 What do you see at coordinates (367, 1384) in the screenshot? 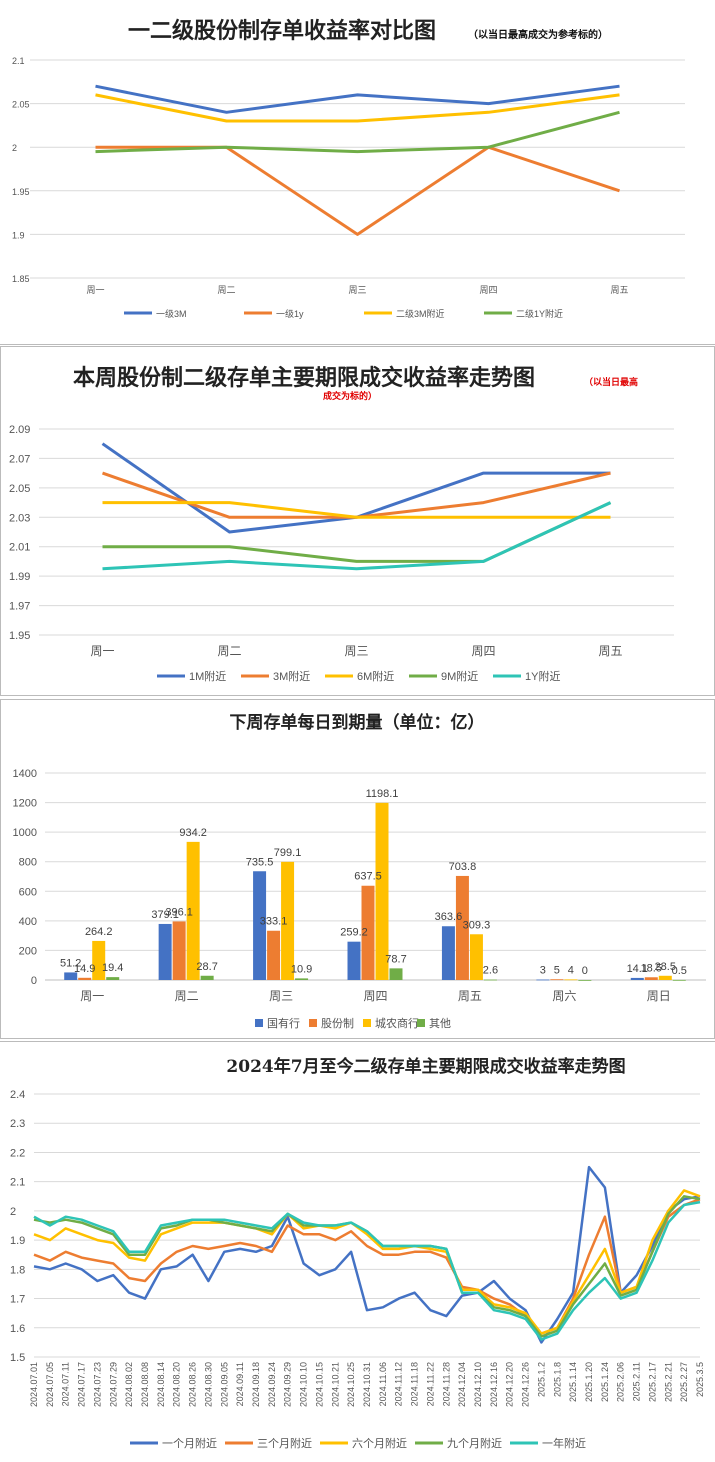
I see `x-tick-label: 2024.10.31` at bounding box center [367, 1384].